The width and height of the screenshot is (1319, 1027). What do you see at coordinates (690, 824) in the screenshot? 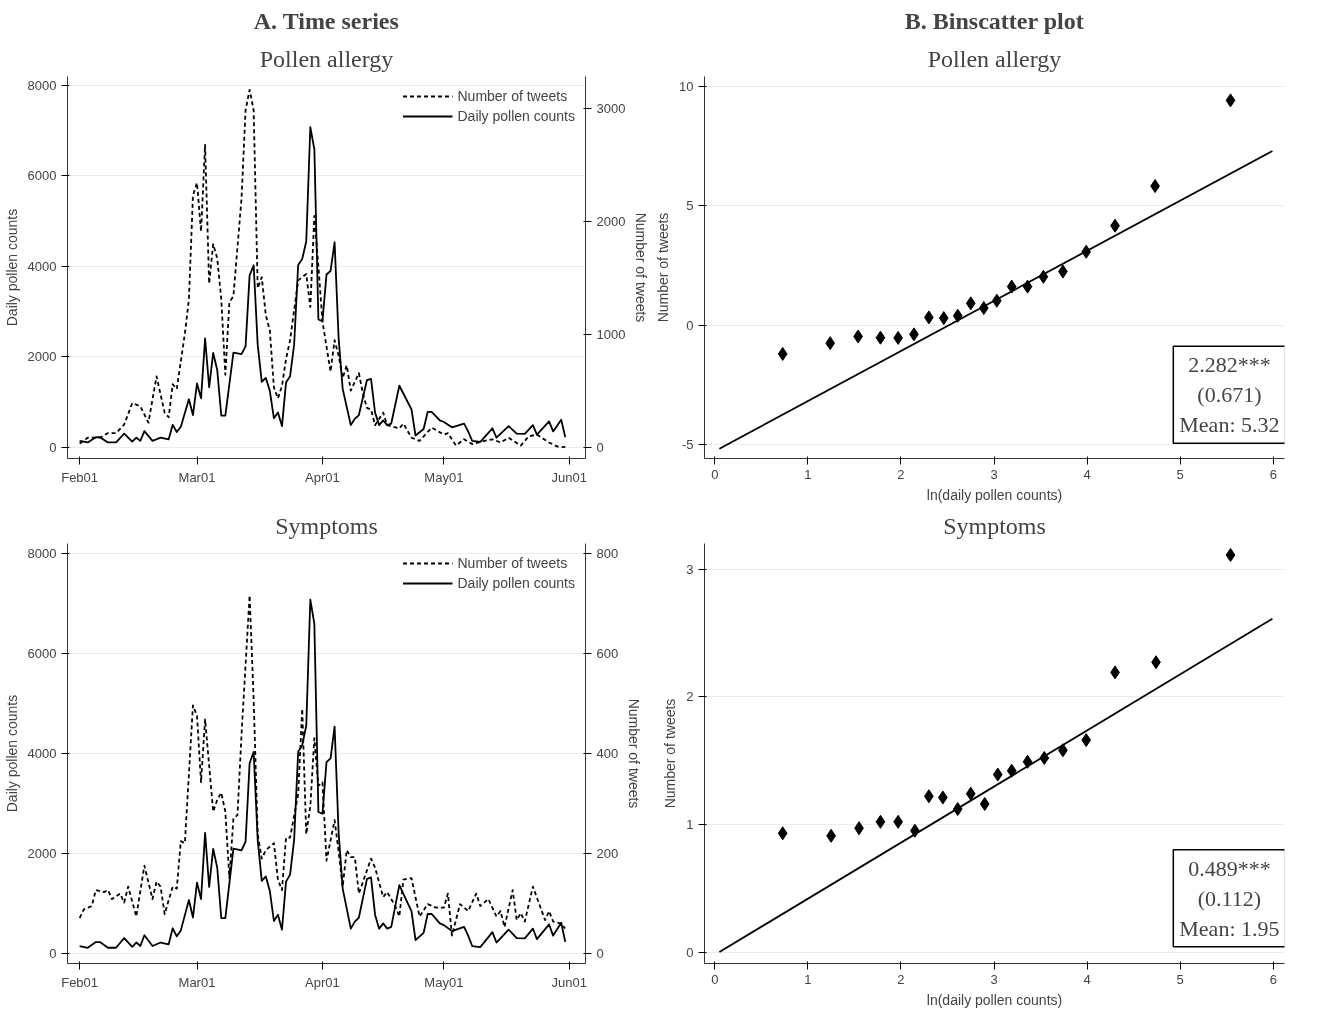
I see `y-tick-label: 1` at bounding box center [690, 824].